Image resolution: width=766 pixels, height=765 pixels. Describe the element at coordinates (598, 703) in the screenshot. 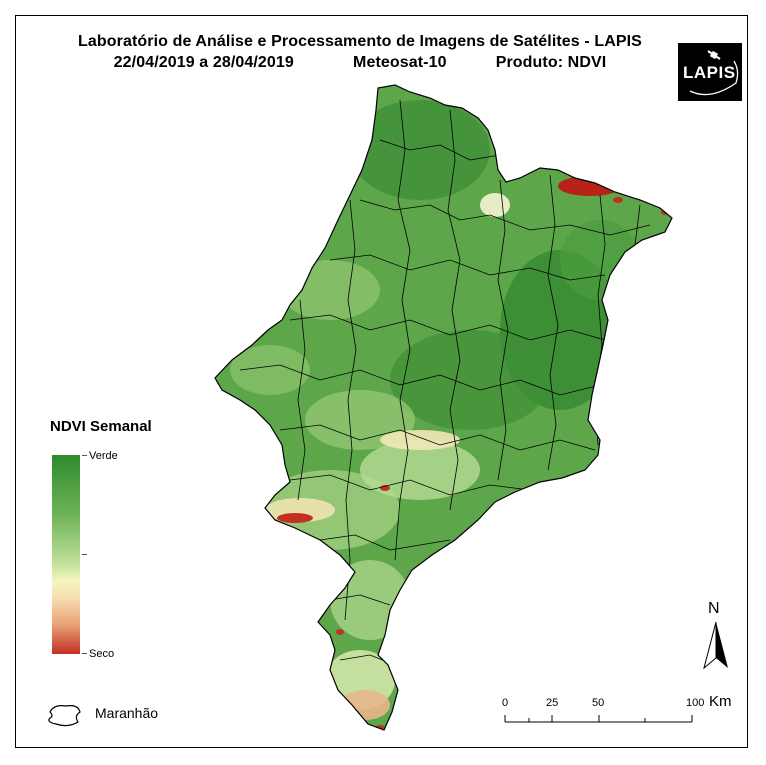

I see `scale-tick-label: 50` at that location.